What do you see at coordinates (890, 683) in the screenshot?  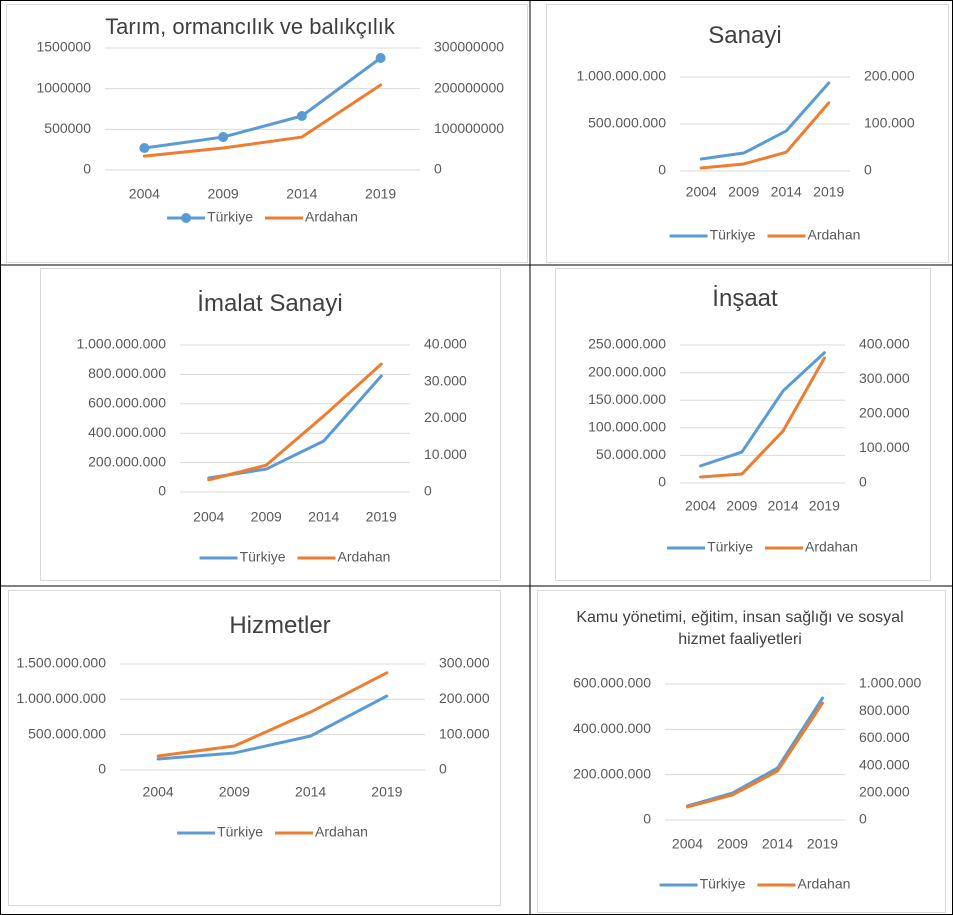 I see `y2-tick-label: 1.000.000` at bounding box center [890, 683].